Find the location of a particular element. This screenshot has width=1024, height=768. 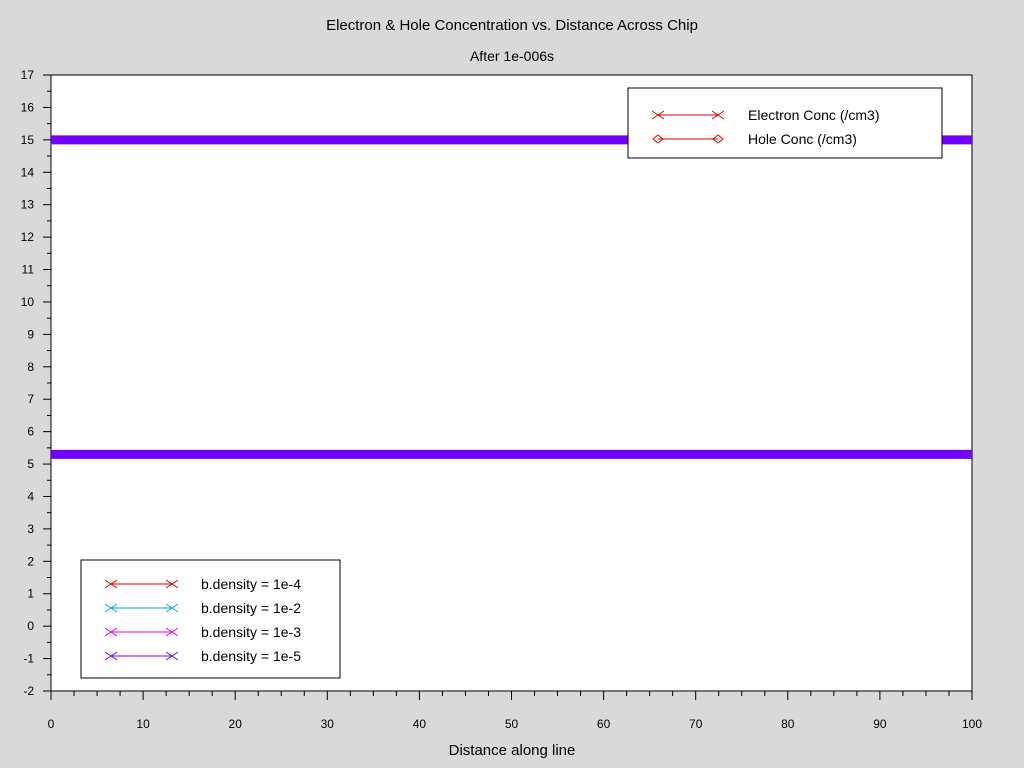

y-tick-label: -2 is located at coordinates (28, 691).